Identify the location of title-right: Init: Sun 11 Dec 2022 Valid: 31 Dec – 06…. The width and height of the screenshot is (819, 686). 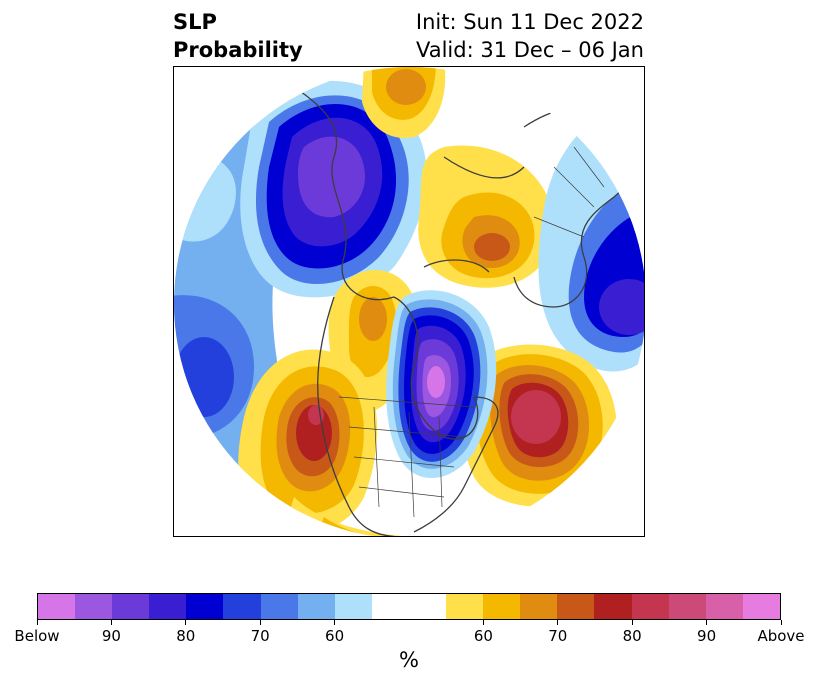
(530, 36).